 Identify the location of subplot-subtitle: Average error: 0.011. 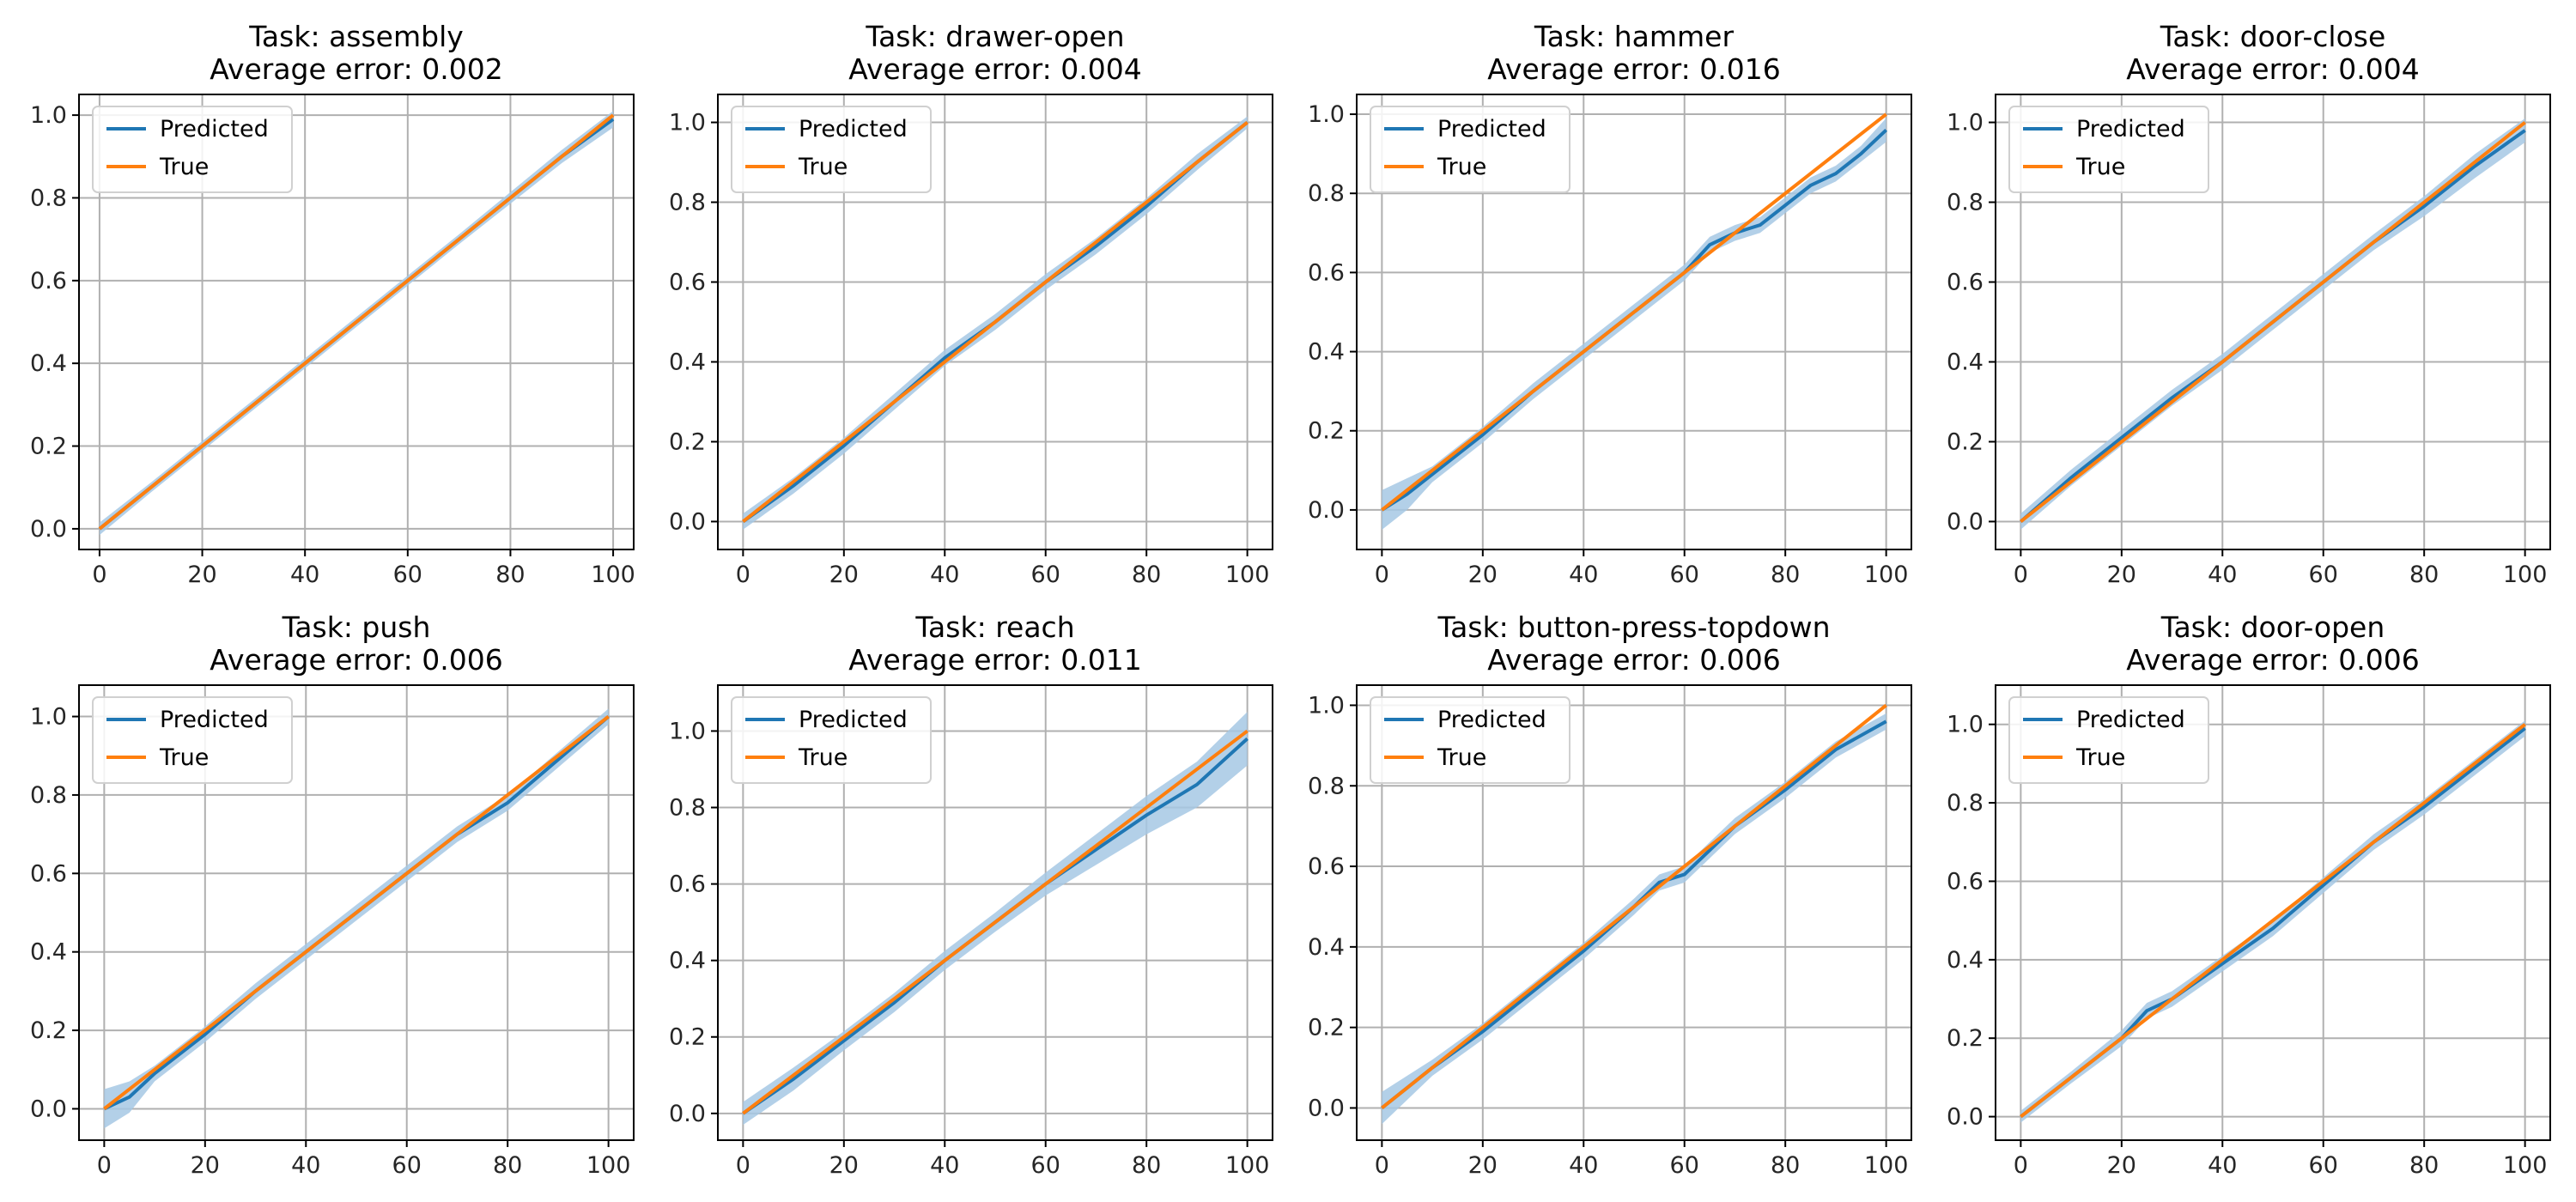
(995, 660).